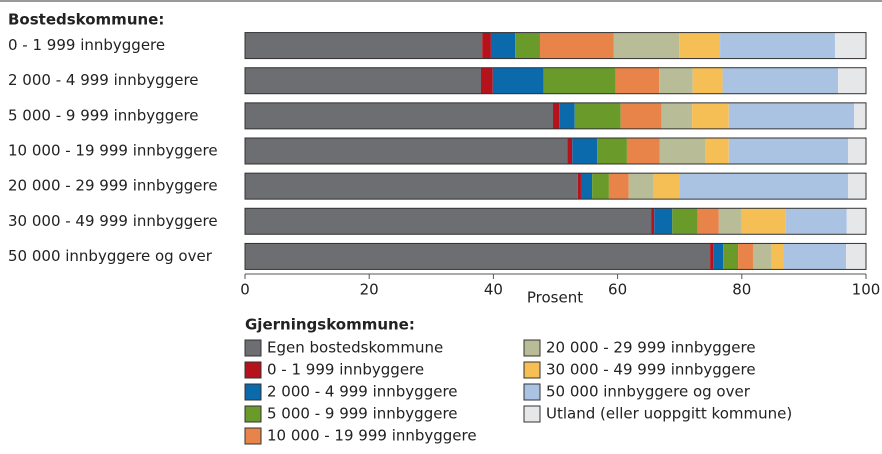 The width and height of the screenshot is (882, 454). Describe the element at coordinates (113, 151) in the screenshot. I see `category-label: 10 000 - 19 999 innbyggere` at that location.